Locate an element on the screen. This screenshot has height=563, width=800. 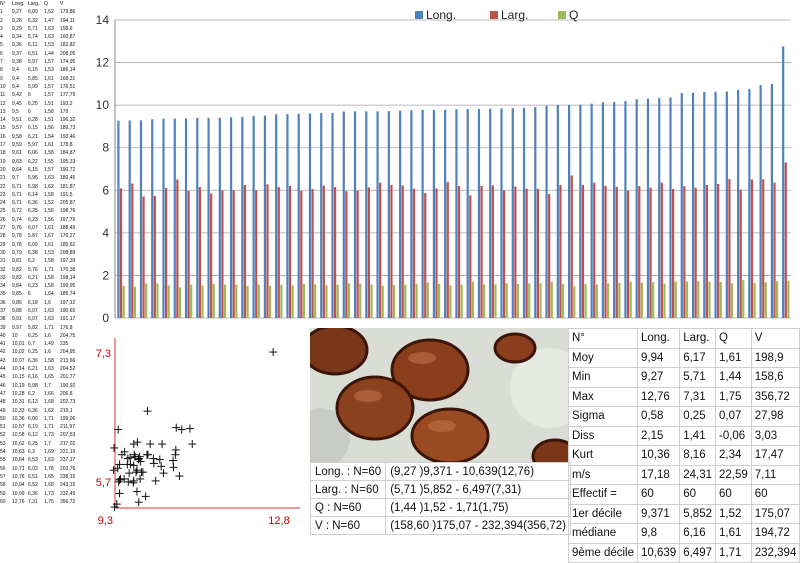
table-cell: 1 is located at coordinates (1, 12).